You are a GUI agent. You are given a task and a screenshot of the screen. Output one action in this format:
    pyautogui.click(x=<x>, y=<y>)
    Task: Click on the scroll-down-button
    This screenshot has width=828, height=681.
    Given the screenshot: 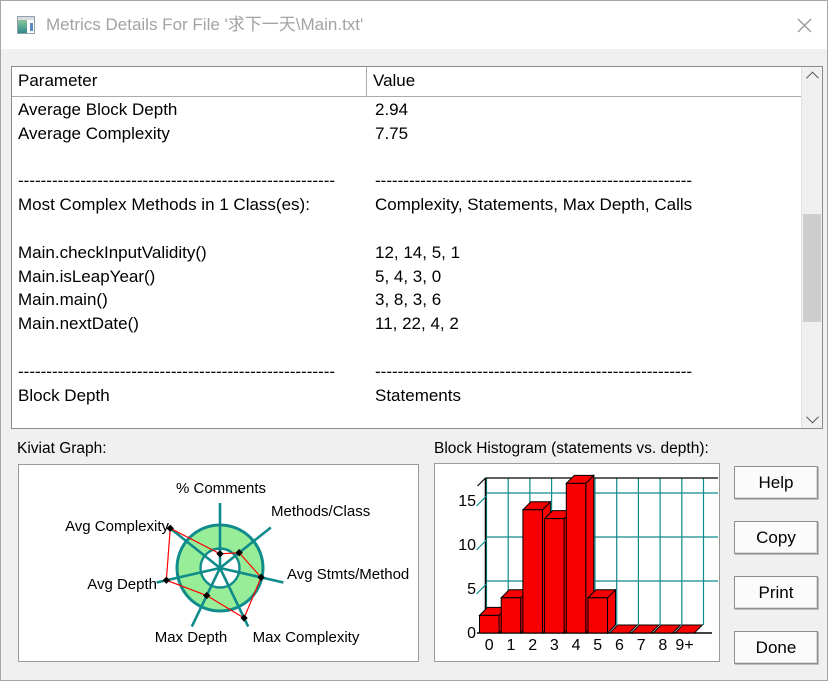 What is the action you would take?
    pyautogui.click(x=812, y=418)
    